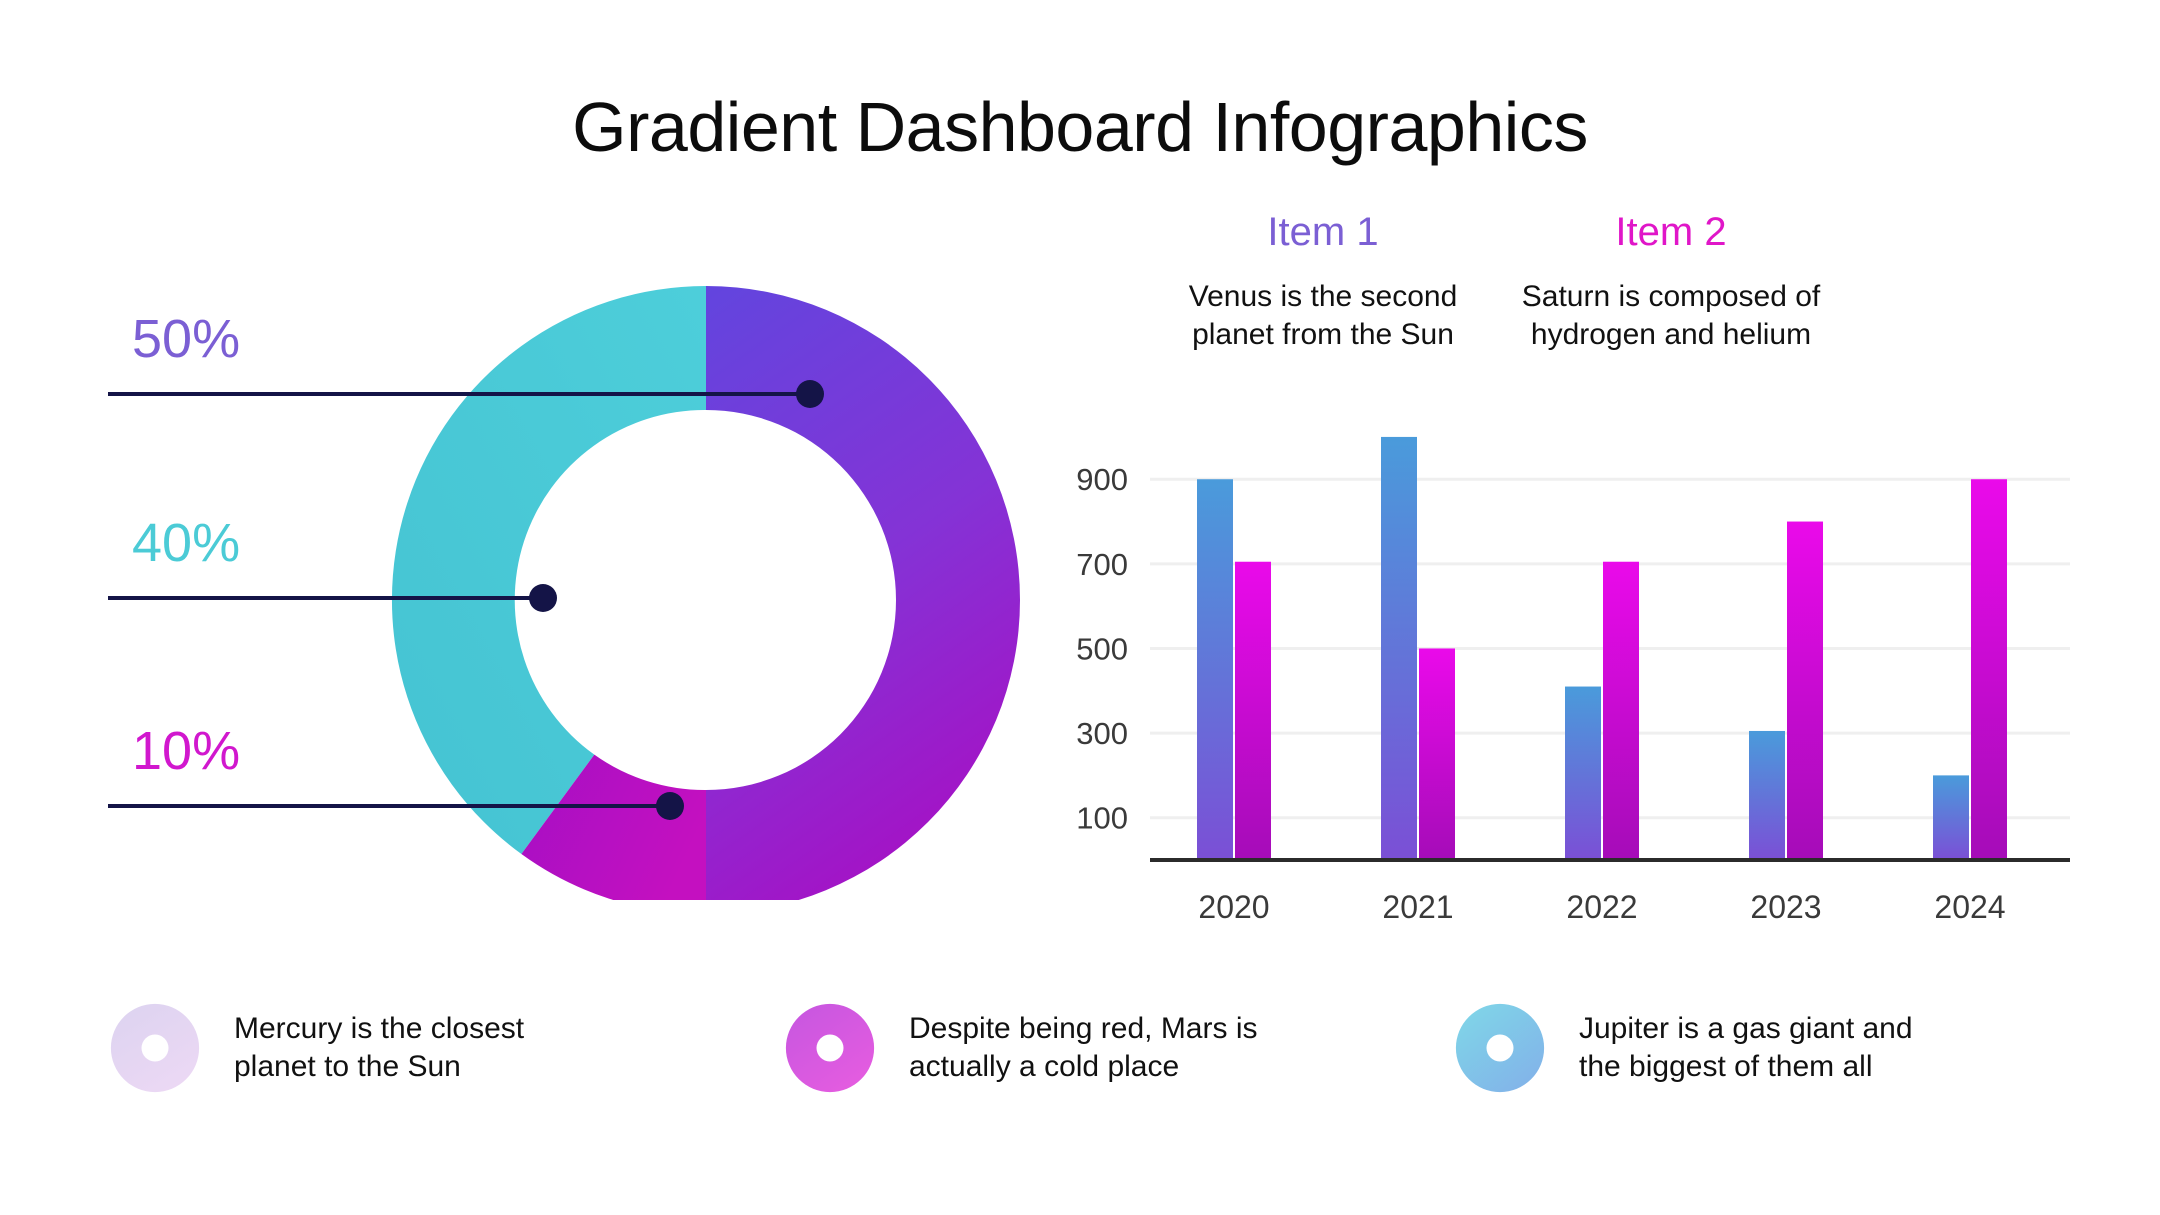  Describe the element at coordinates (1951, 817) in the screenshot. I see `bar-2024-series1` at that location.